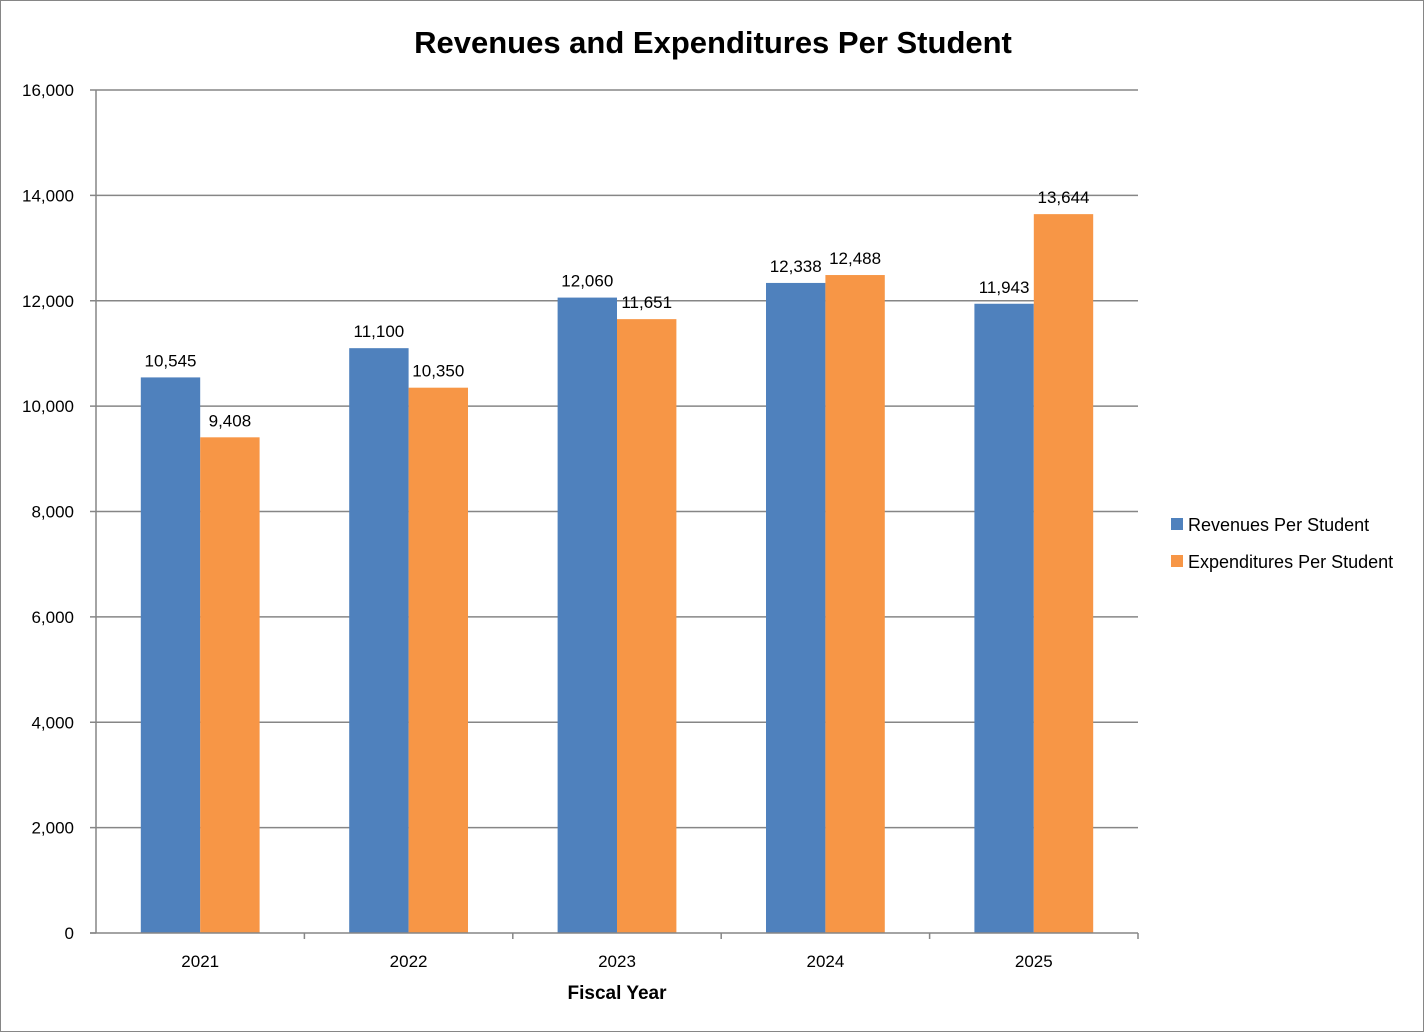  What do you see at coordinates (618, 993) in the screenshot?
I see `x-axis-title: Fiscal Year` at bounding box center [618, 993].